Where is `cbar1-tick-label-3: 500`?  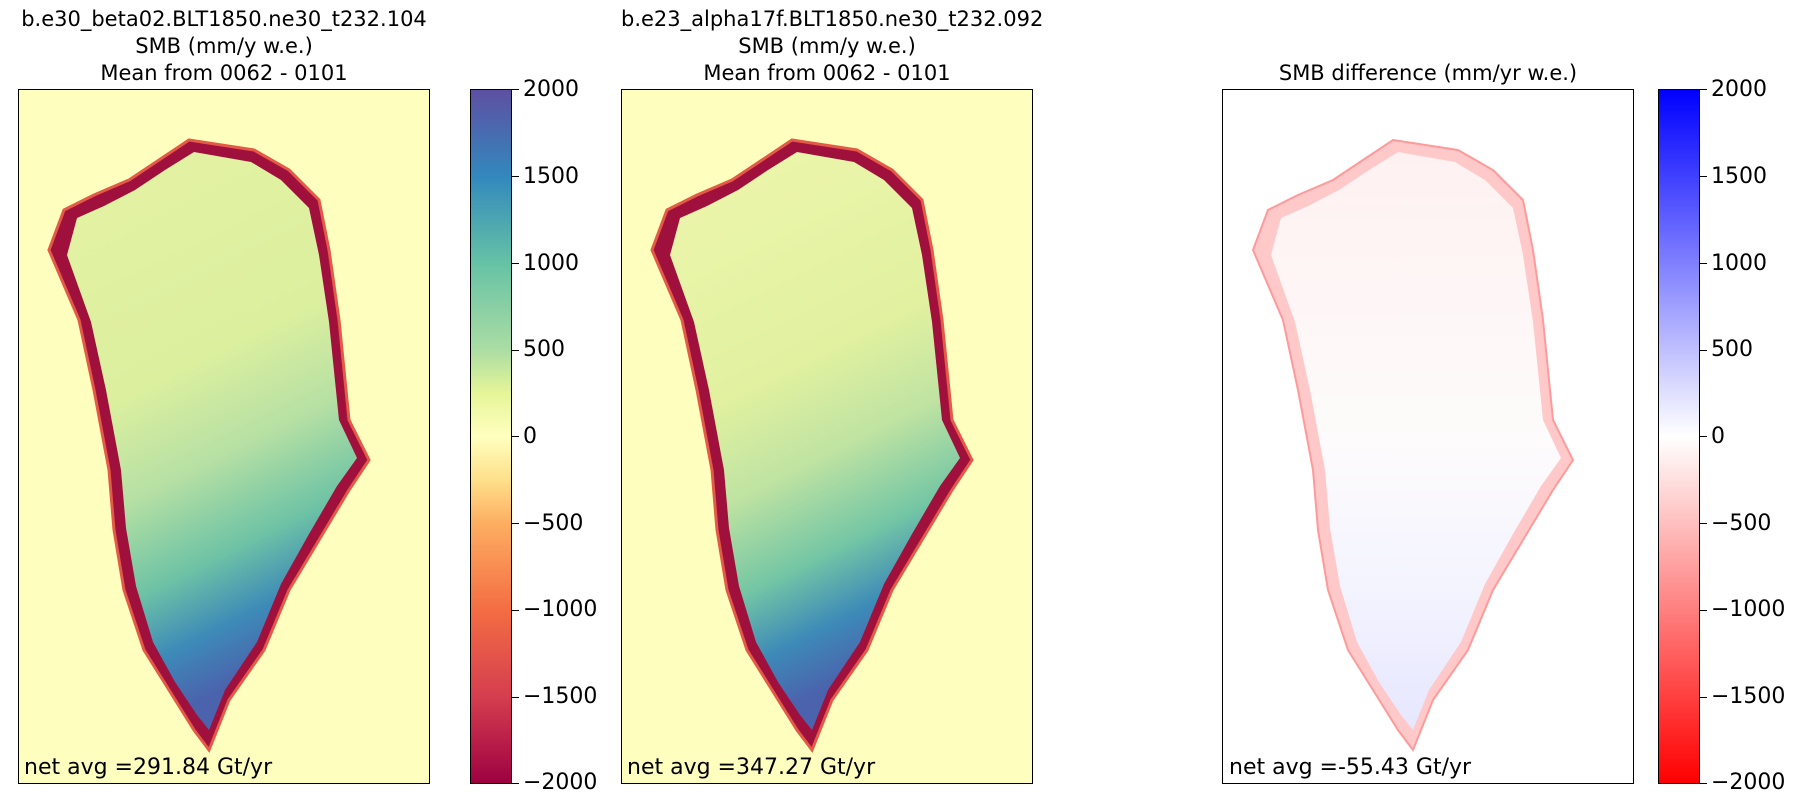
cbar1-tick-label-3: 500 is located at coordinates (544, 349).